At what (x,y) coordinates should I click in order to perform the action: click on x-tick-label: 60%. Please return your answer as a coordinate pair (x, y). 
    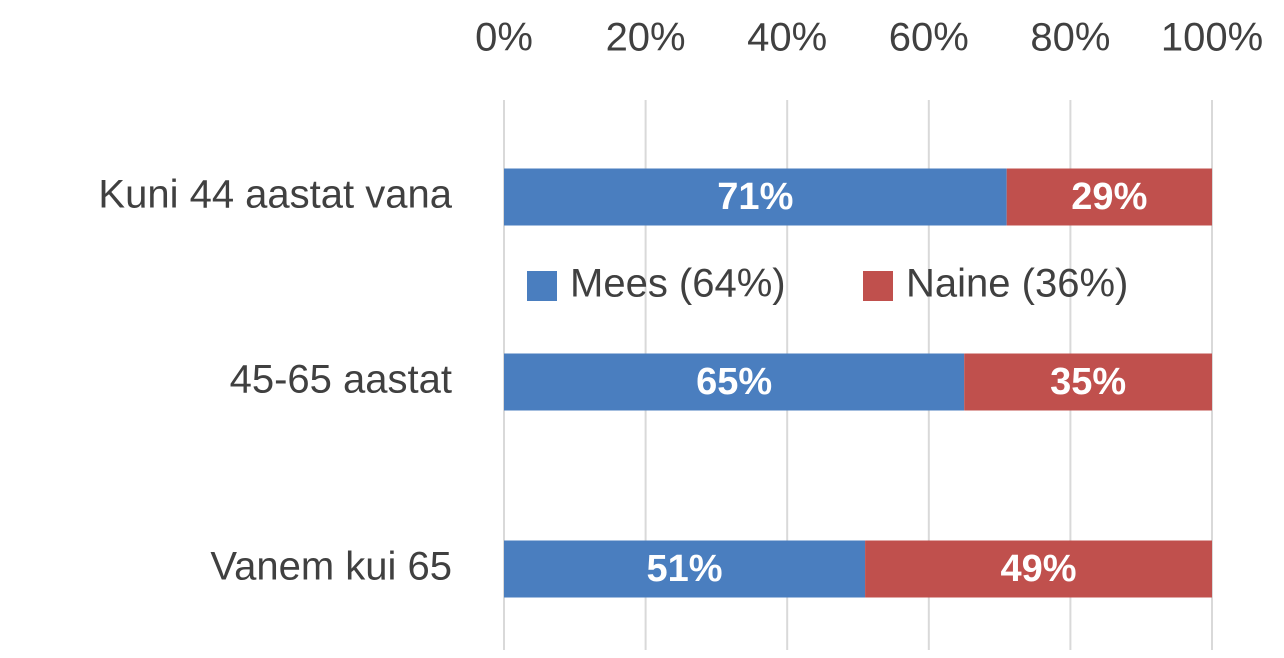
    Looking at the image, I should click on (929, 38).